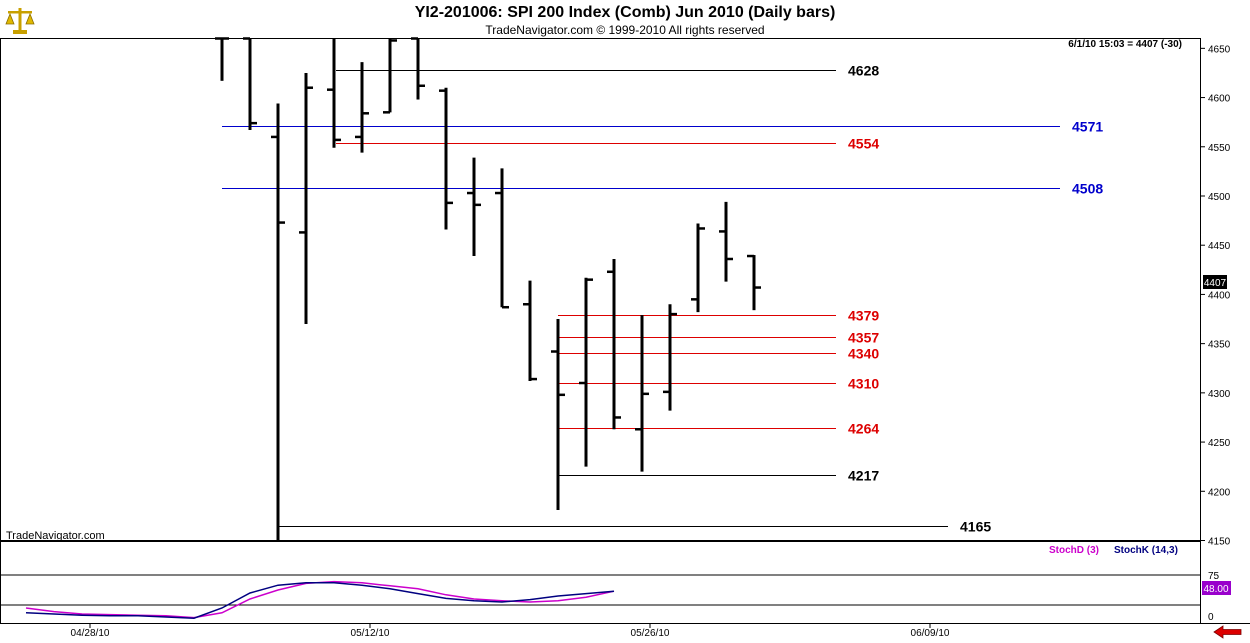 The image size is (1250, 643). What do you see at coordinates (863, 429) in the screenshot?
I see `level-label: 4264` at bounding box center [863, 429].